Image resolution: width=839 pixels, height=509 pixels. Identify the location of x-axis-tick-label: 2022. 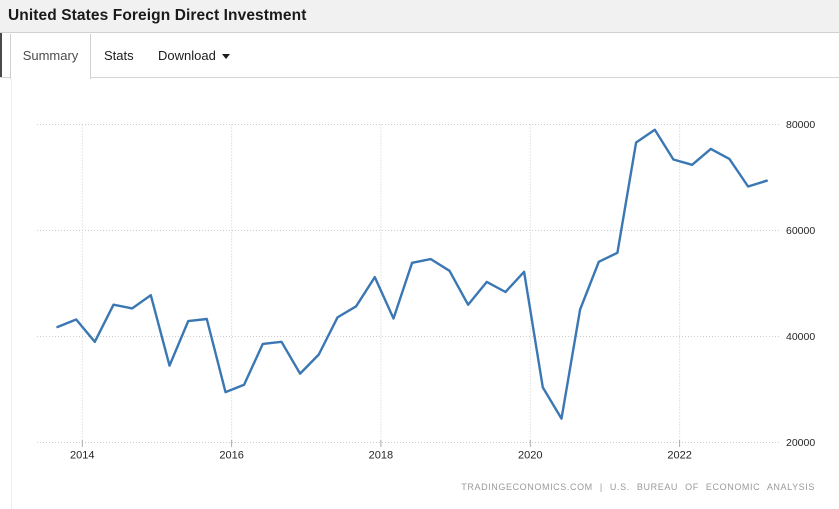
(679, 456).